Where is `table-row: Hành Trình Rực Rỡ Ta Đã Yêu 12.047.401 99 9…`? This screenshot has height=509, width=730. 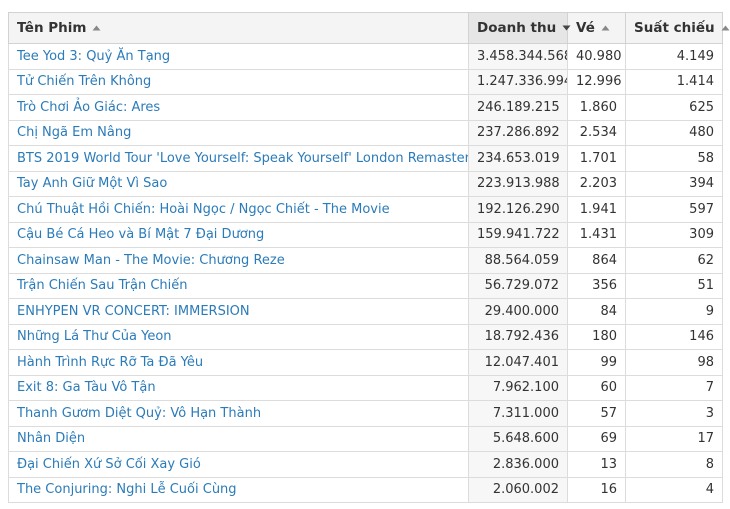 table-row: Hành Trình Rực Rỡ Ta Đã Yêu 12.047.401 99 9… is located at coordinates (365, 362).